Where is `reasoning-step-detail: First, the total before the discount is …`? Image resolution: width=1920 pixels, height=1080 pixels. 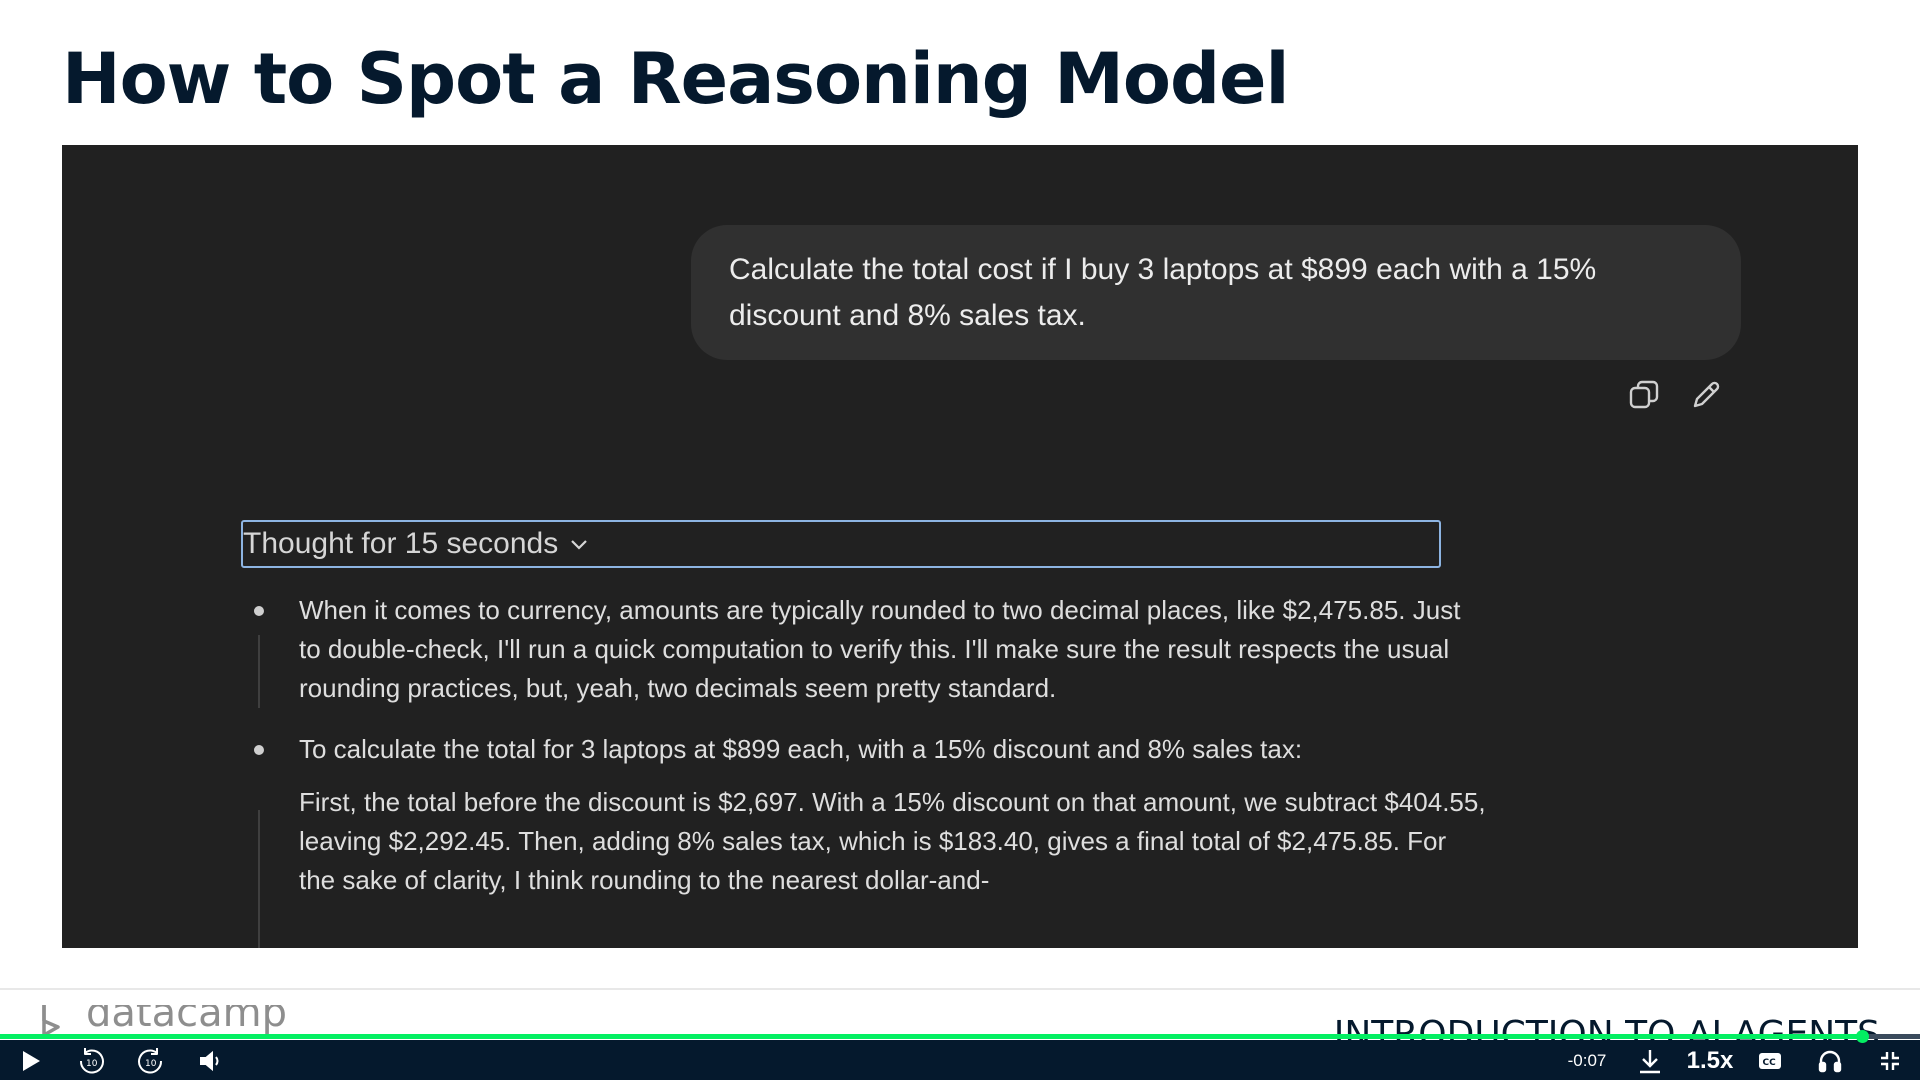
reasoning-step-detail: First, the total before the discount is … is located at coordinates (892, 841).